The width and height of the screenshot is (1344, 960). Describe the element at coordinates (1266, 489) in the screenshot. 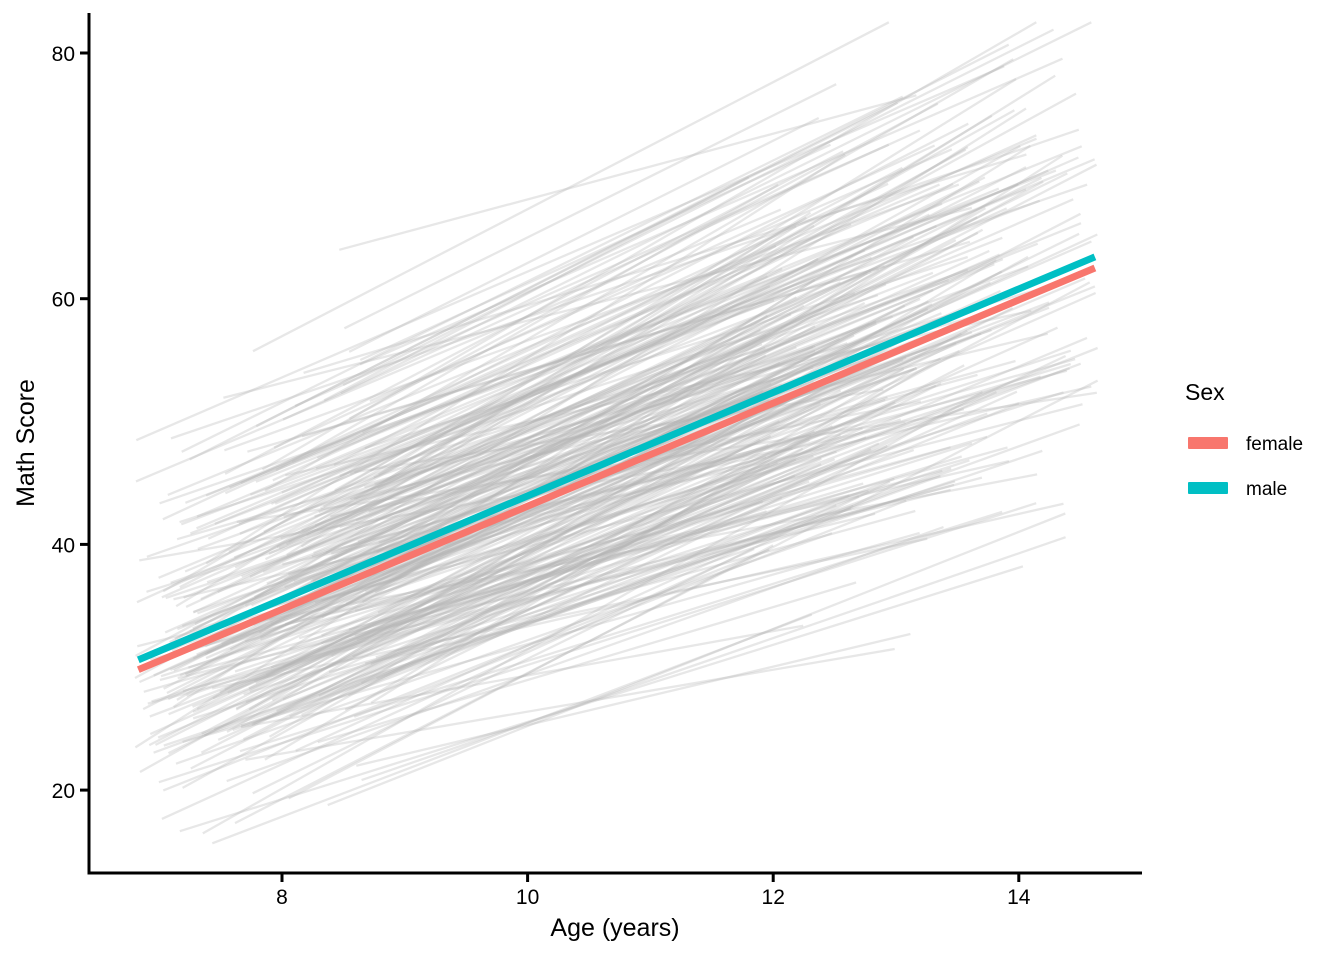

I see `legend-label-male: male` at that location.